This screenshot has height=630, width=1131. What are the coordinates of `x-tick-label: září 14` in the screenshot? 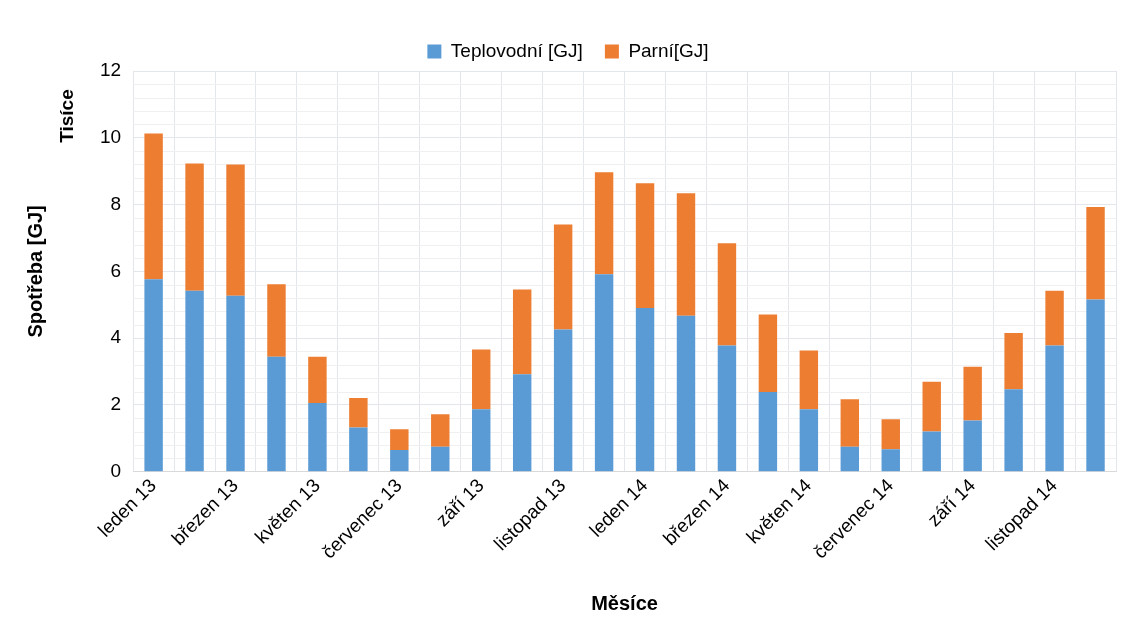 It's located at (951, 502).